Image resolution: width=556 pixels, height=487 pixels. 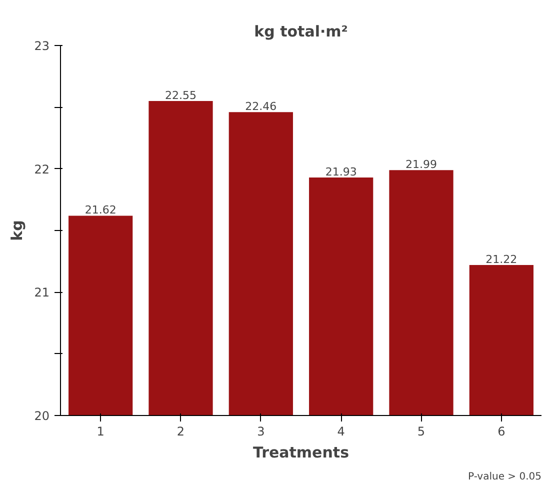 What do you see at coordinates (261, 107) in the screenshot?
I see `data-label: 22.46` at bounding box center [261, 107].